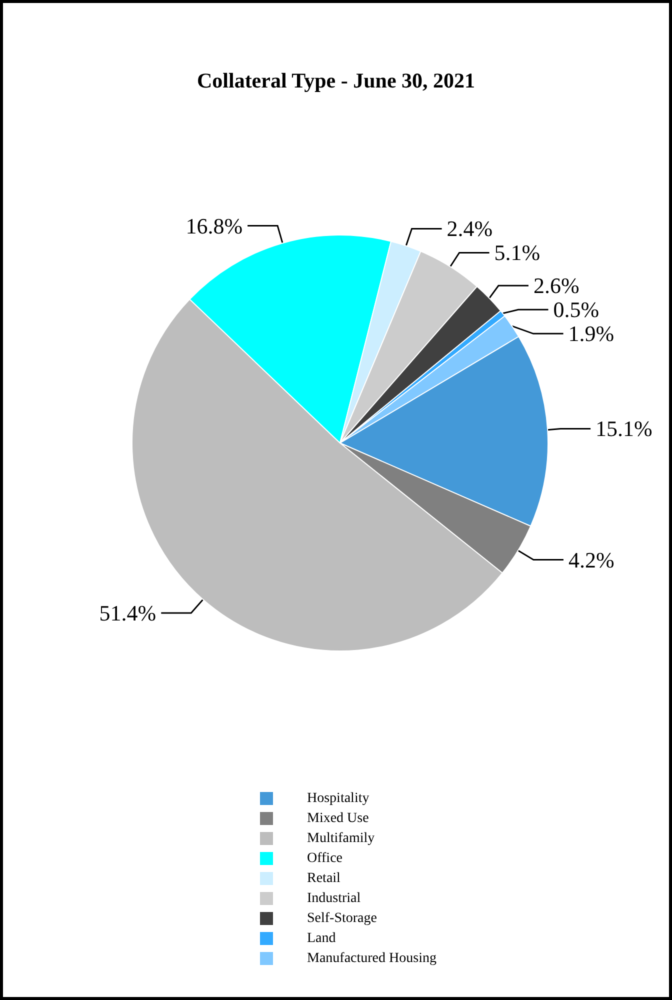 The height and width of the screenshot is (1000, 672). I want to click on legend-label: Land, so click(321, 938).